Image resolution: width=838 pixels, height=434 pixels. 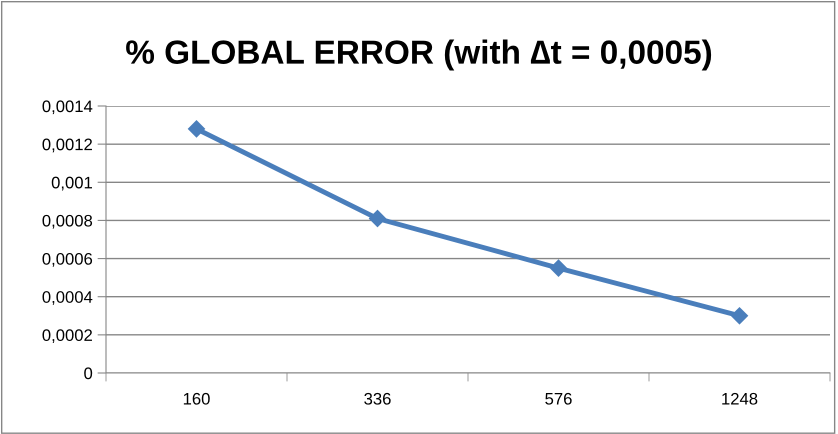 What do you see at coordinates (67, 298) in the screenshot?
I see `y-tick-label: 0,0004` at bounding box center [67, 298].